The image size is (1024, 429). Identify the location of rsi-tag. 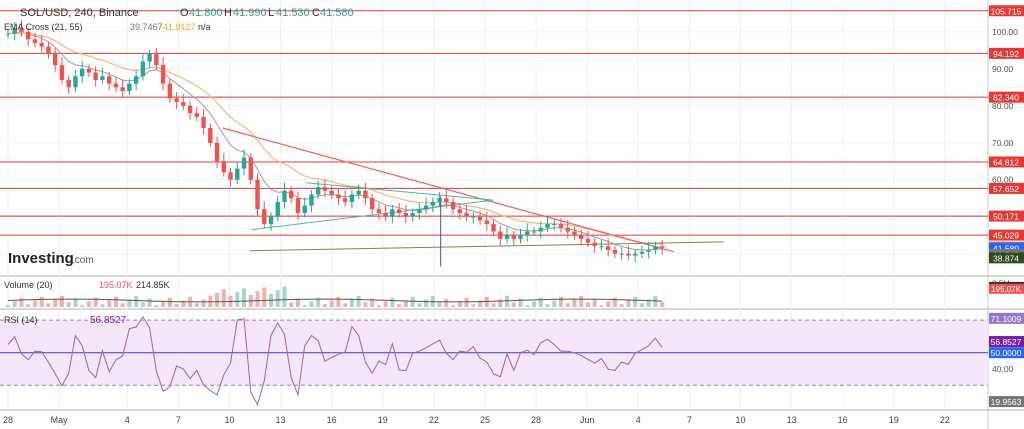
(1006, 342).